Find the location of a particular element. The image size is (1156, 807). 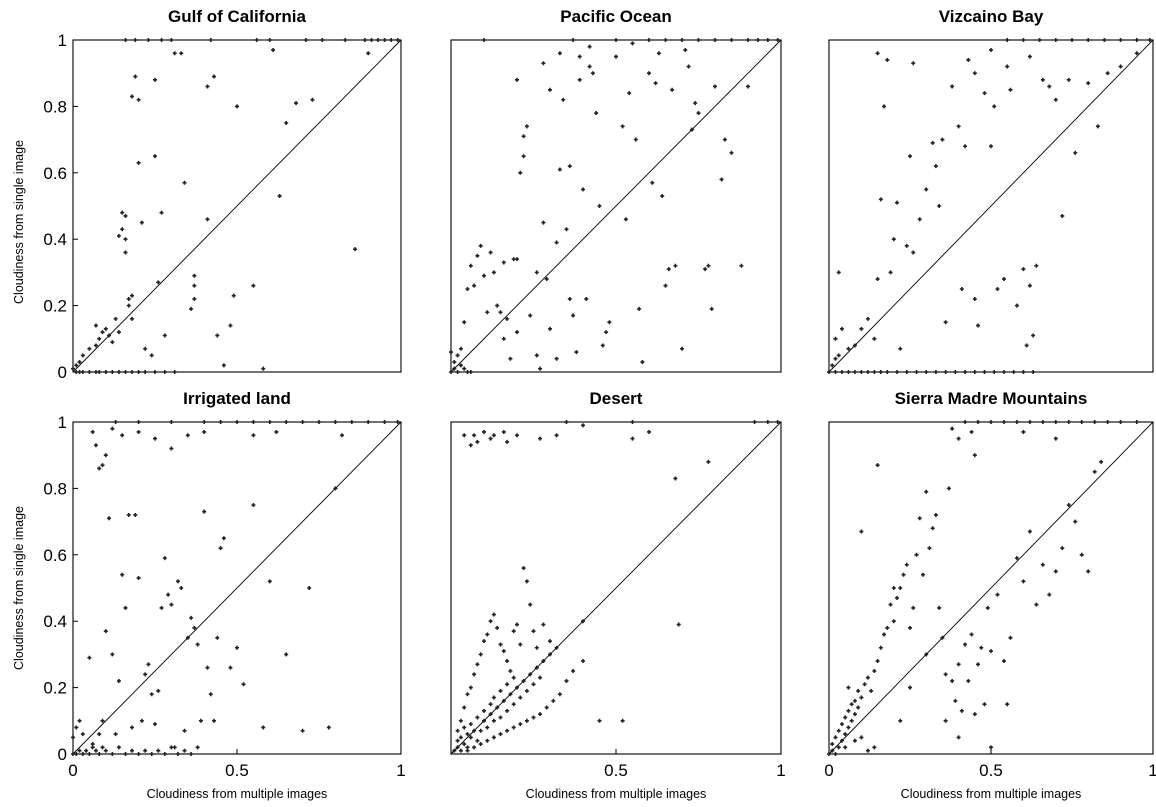

plot-frame is located at coordinates (991, 206).